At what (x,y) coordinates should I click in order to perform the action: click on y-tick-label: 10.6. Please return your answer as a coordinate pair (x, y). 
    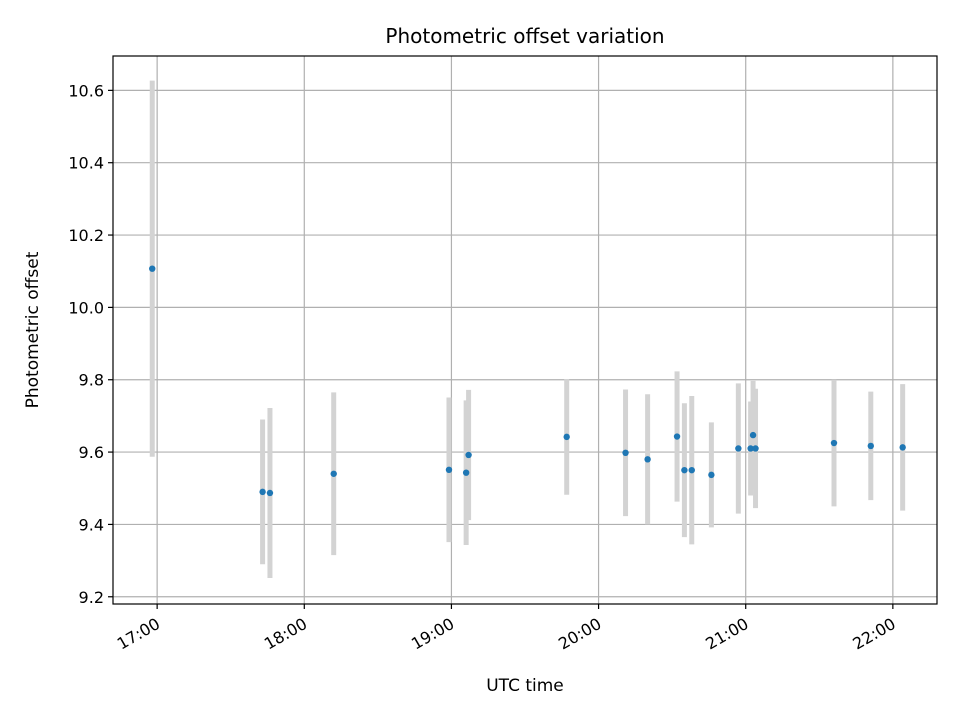
    Looking at the image, I should click on (86, 90).